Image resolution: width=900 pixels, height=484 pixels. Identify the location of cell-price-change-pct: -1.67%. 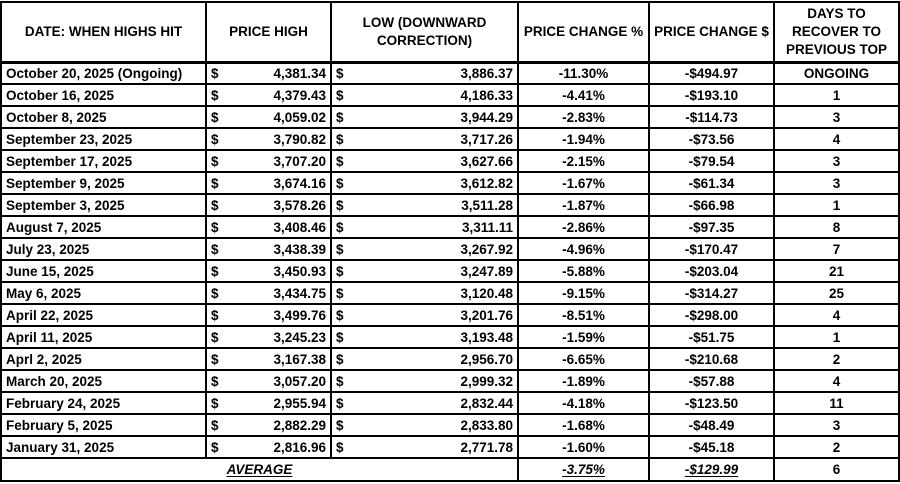
(583, 183).